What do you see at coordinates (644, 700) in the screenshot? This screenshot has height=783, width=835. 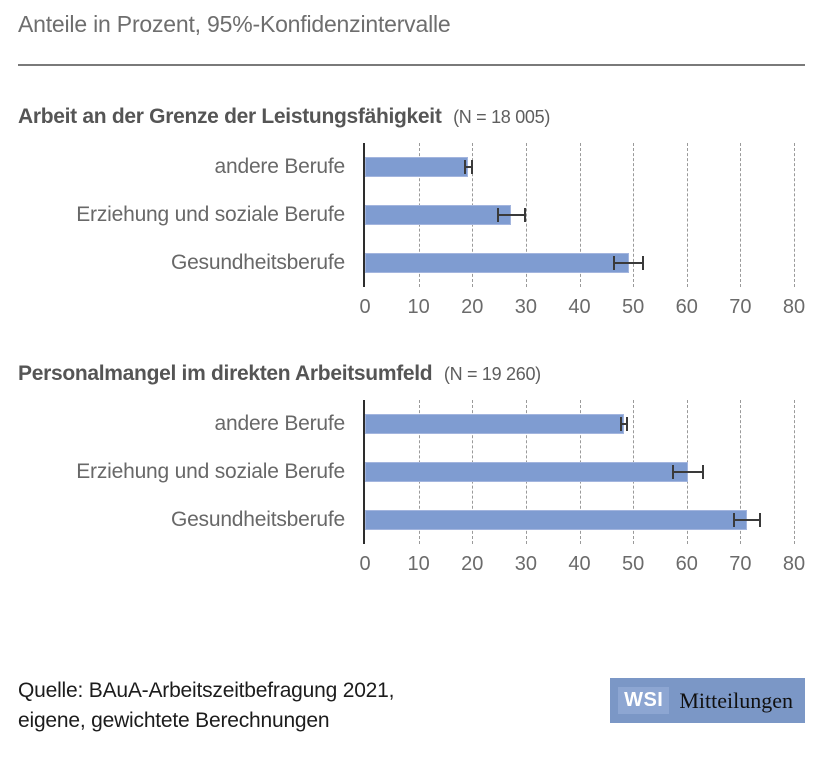 I see `wsi-logo-acronym: WSI` at bounding box center [644, 700].